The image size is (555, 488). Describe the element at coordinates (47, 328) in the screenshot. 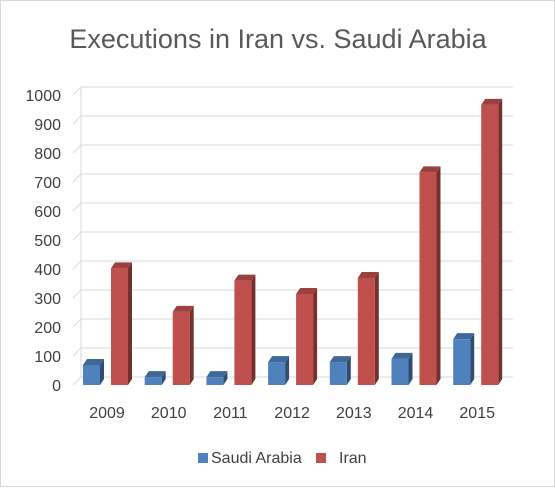

I see `y-tick-label: 200` at that location.